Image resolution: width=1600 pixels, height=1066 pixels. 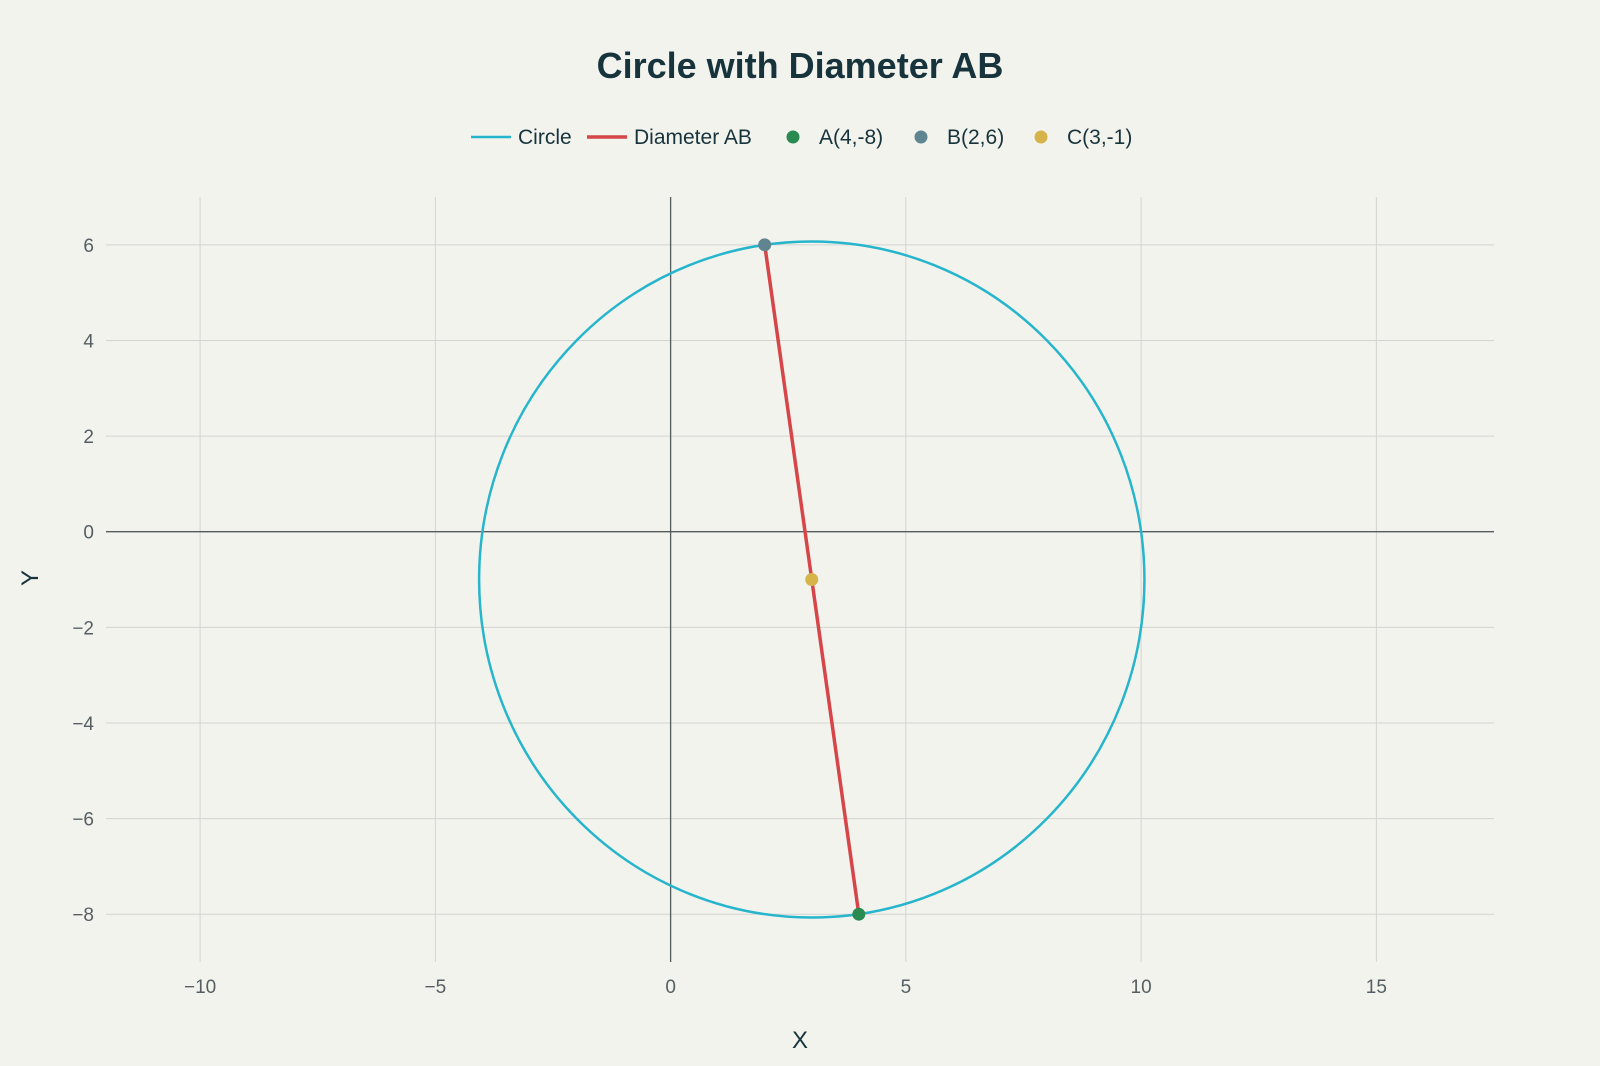 What do you see at coordinates (545, 137) in the screenshot?
I see `legend-label-circle: Circle` at bounding box center [545, 137].